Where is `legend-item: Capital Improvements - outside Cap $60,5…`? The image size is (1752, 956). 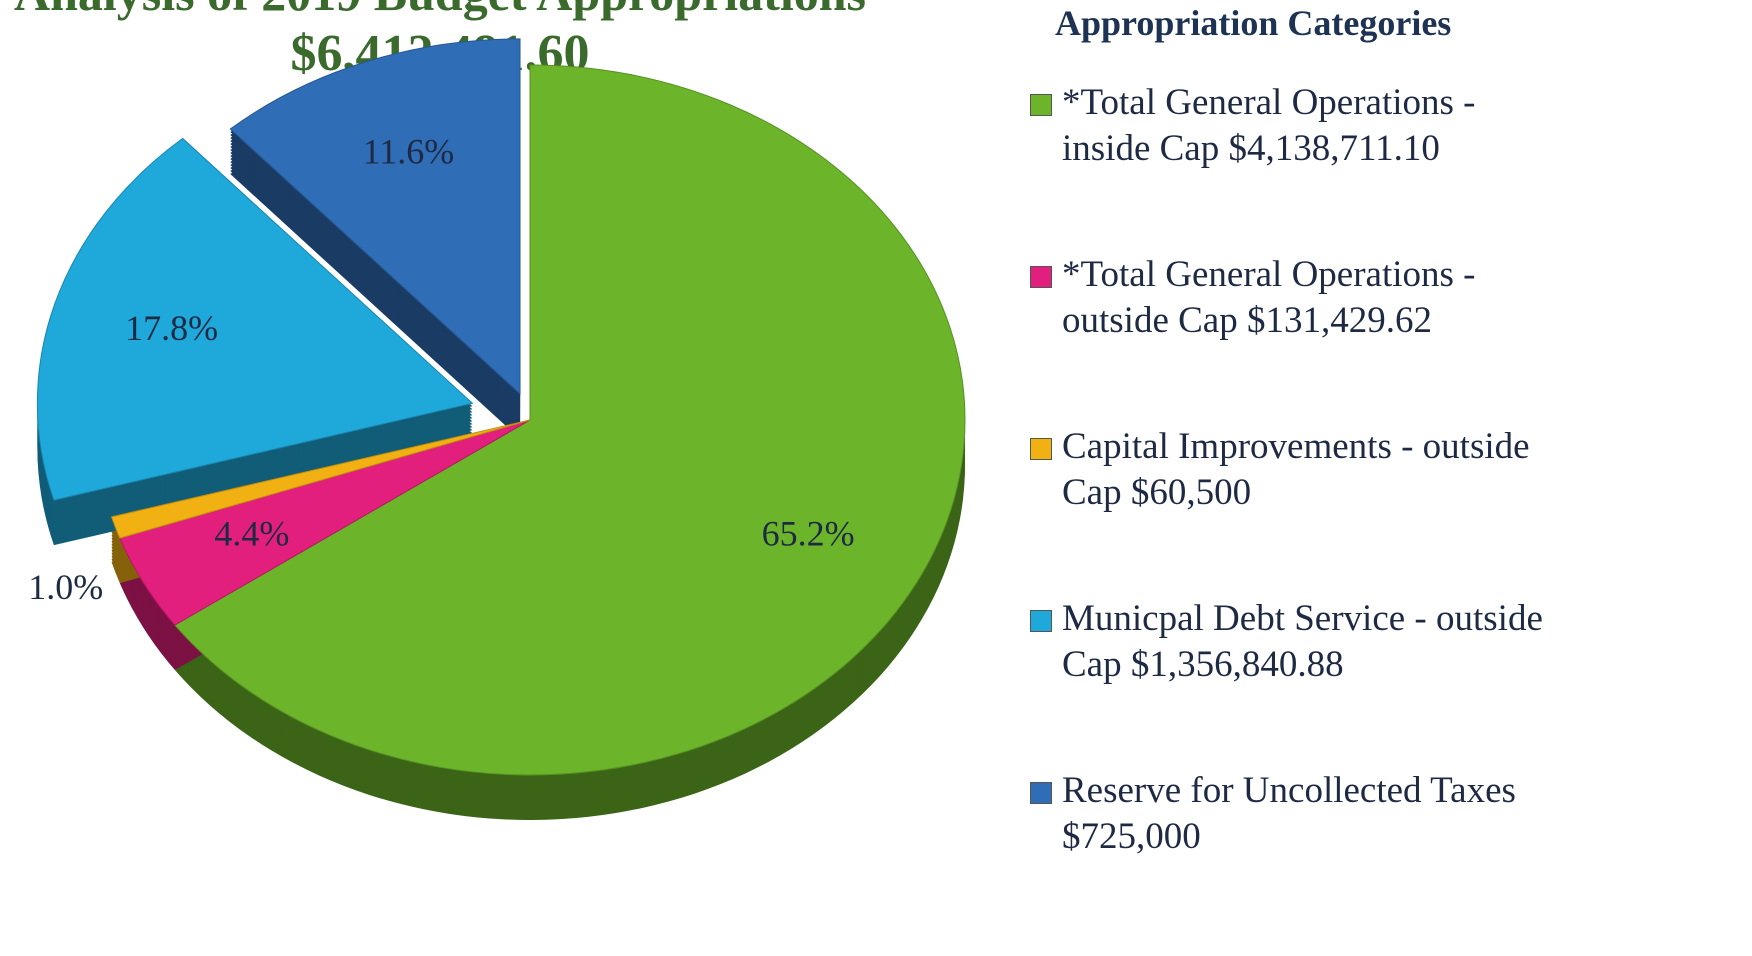
legend-item: Capital Improvements - outside Cap $60,5… is located at coordinates (1290, 470).